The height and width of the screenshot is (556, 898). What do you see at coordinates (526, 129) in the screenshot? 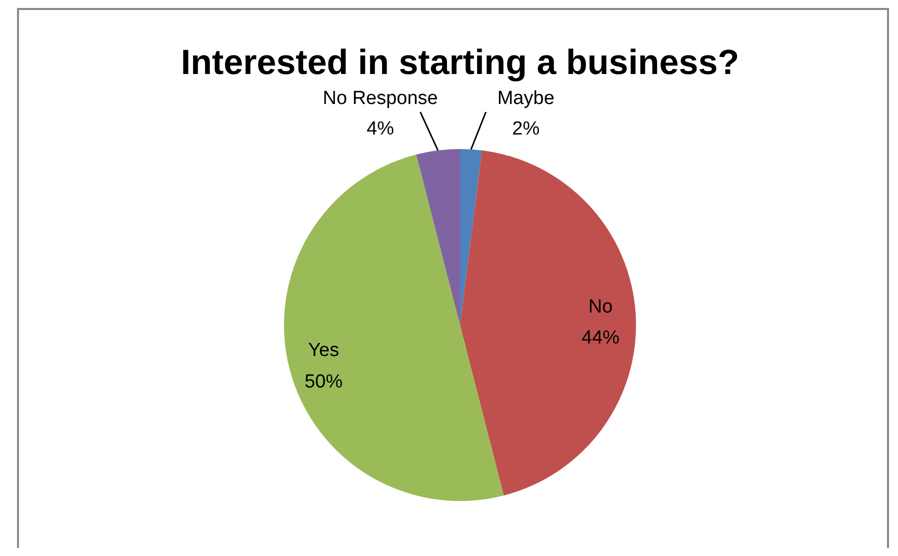
I see `data-label: 2%` at bounding box center [526, 129].